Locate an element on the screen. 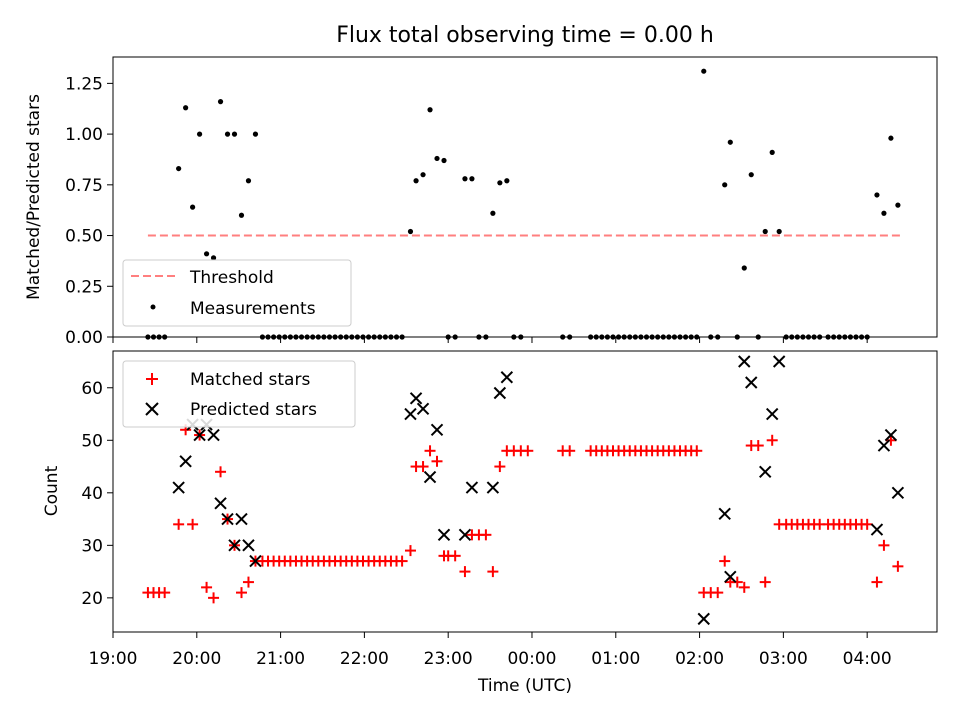 The image size is (960, 724). ratio-plot-title: Flux total observing time = 0.00 h is located at coordinates (525, 35).